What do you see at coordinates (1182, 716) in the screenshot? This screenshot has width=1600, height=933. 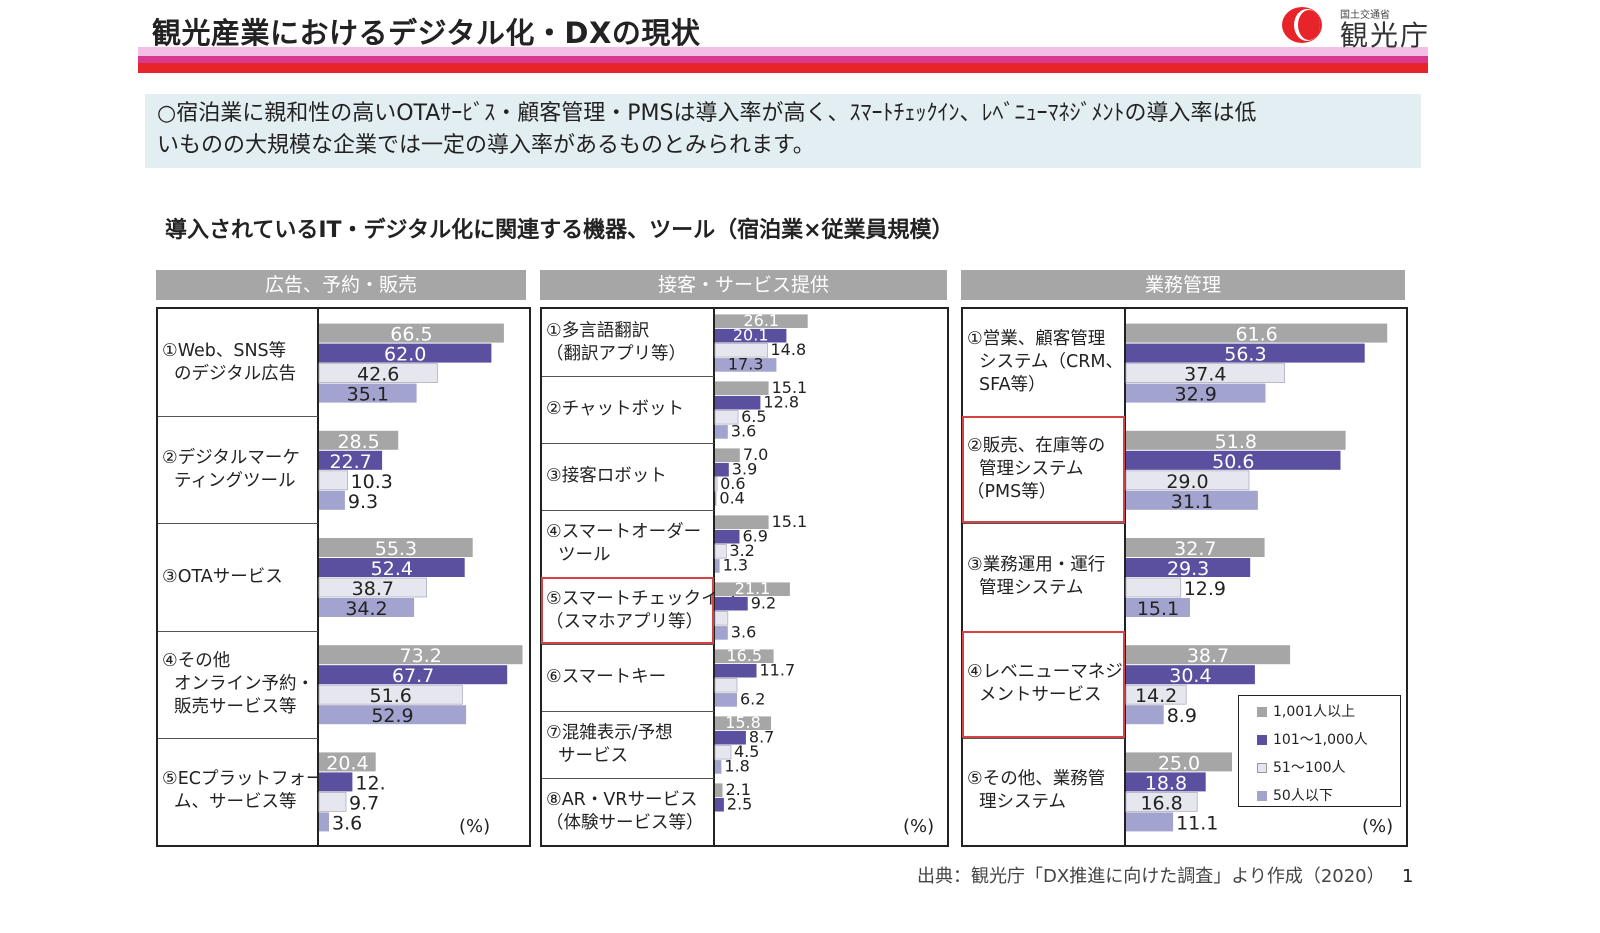 I see `data-label: 8.9` at bounding box center [1182, 716].